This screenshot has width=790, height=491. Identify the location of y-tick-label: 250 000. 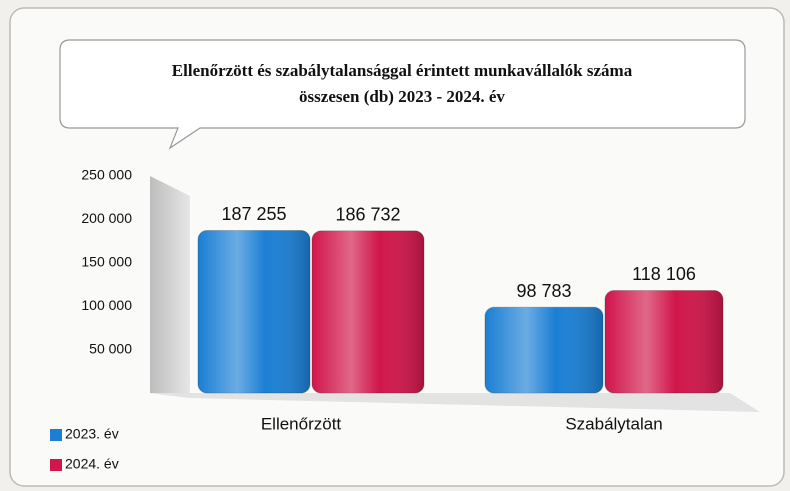
(106, 175).